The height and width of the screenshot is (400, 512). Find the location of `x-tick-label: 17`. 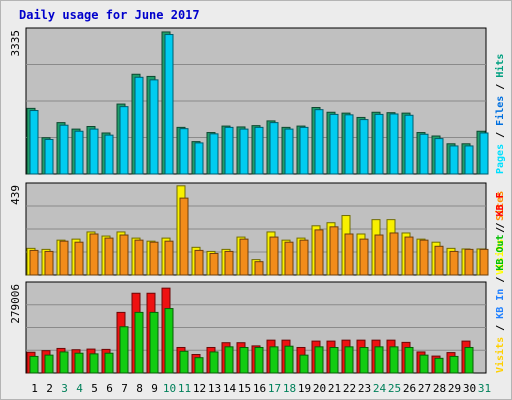

x-tick-label: 17 is located at coordinates (274, 388).